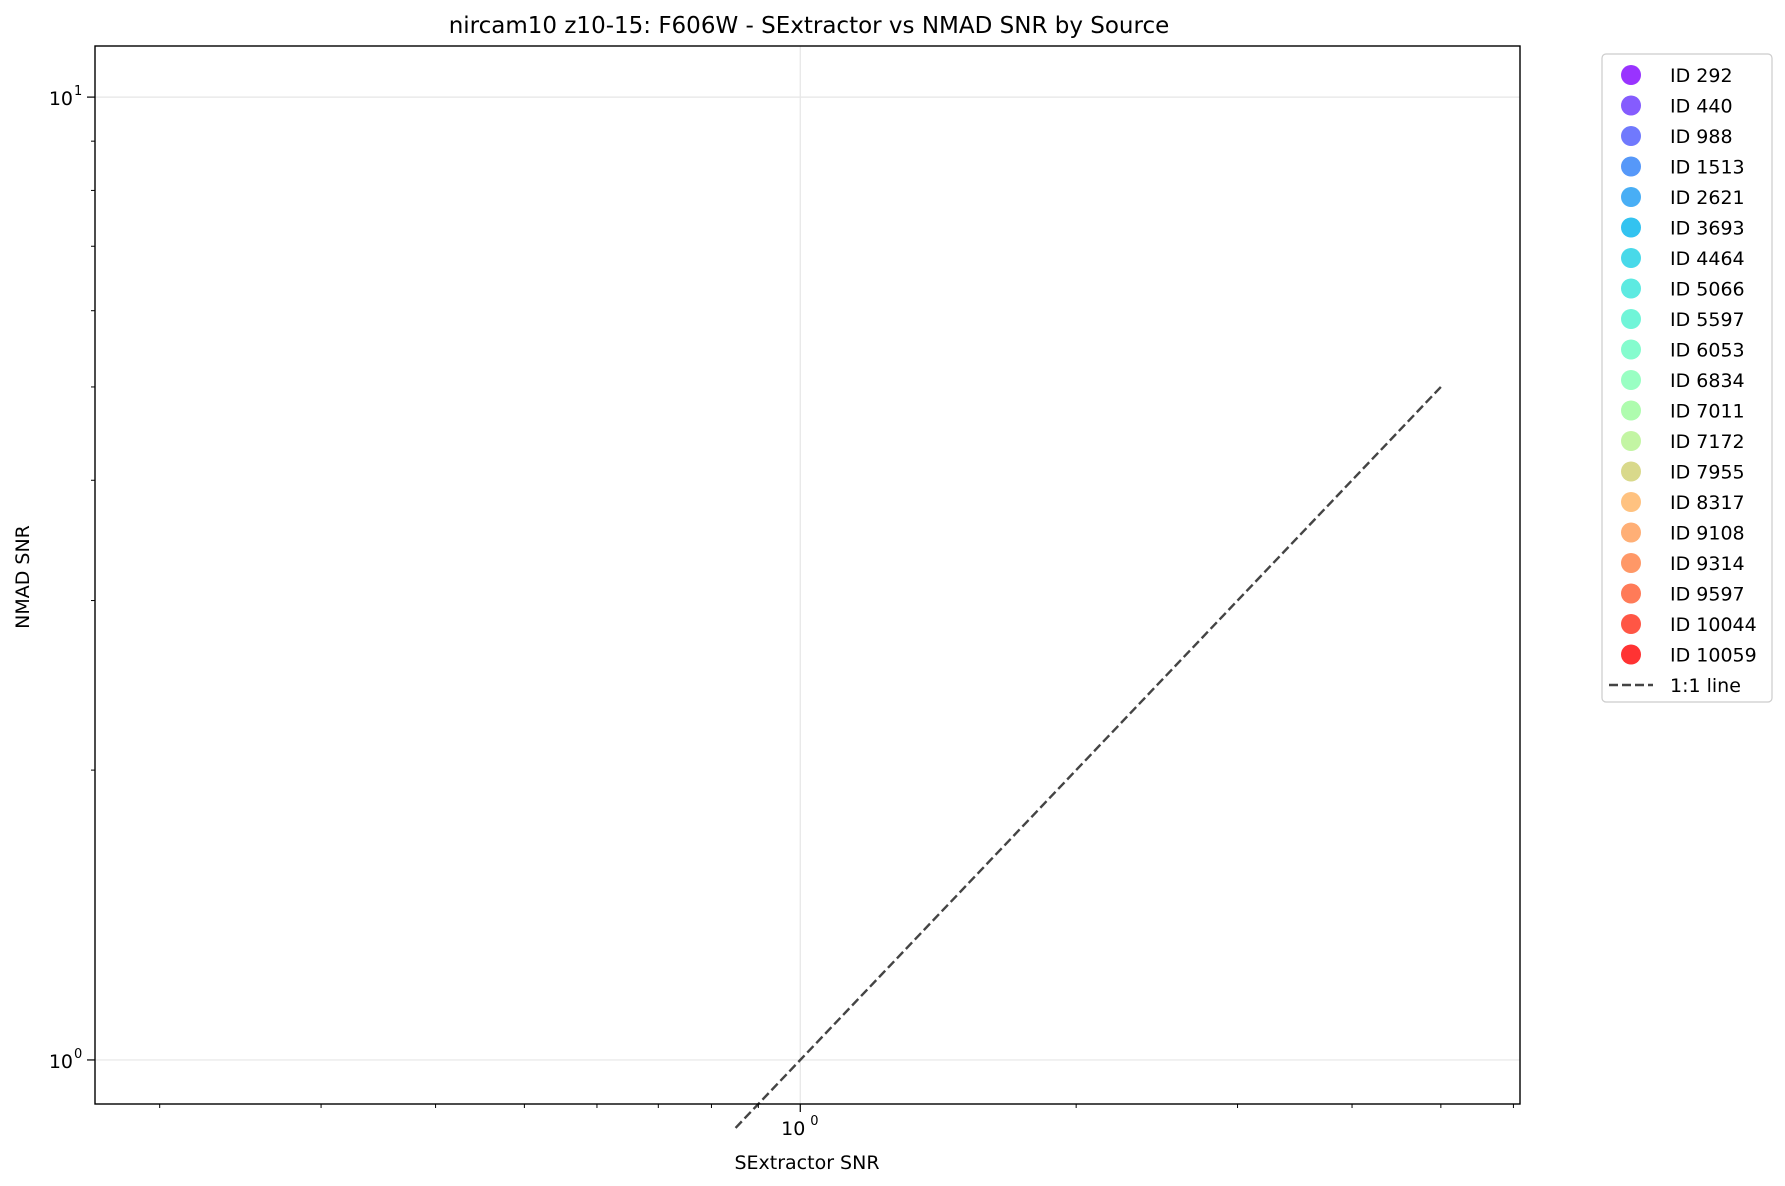 This screenshot has height=1186, width=1785. What do you see at coordinates (1707, 351) in the screenshot?
I see `legend-label: ID 6053` at bounding box center [1707, 351].